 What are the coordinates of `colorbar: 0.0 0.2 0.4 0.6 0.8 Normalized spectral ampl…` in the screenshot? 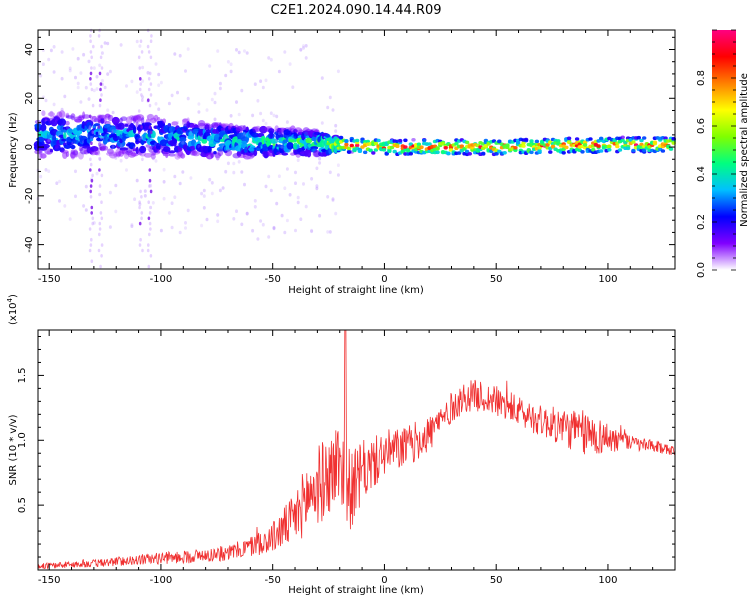 It's located at (723, 153).